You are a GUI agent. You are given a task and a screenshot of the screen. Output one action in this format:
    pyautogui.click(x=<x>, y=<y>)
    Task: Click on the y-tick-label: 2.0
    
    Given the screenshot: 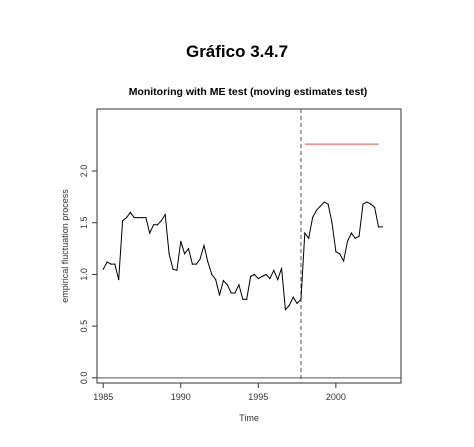 What is the action you would take?
    pyautogui.click(x=84, y=171)
    